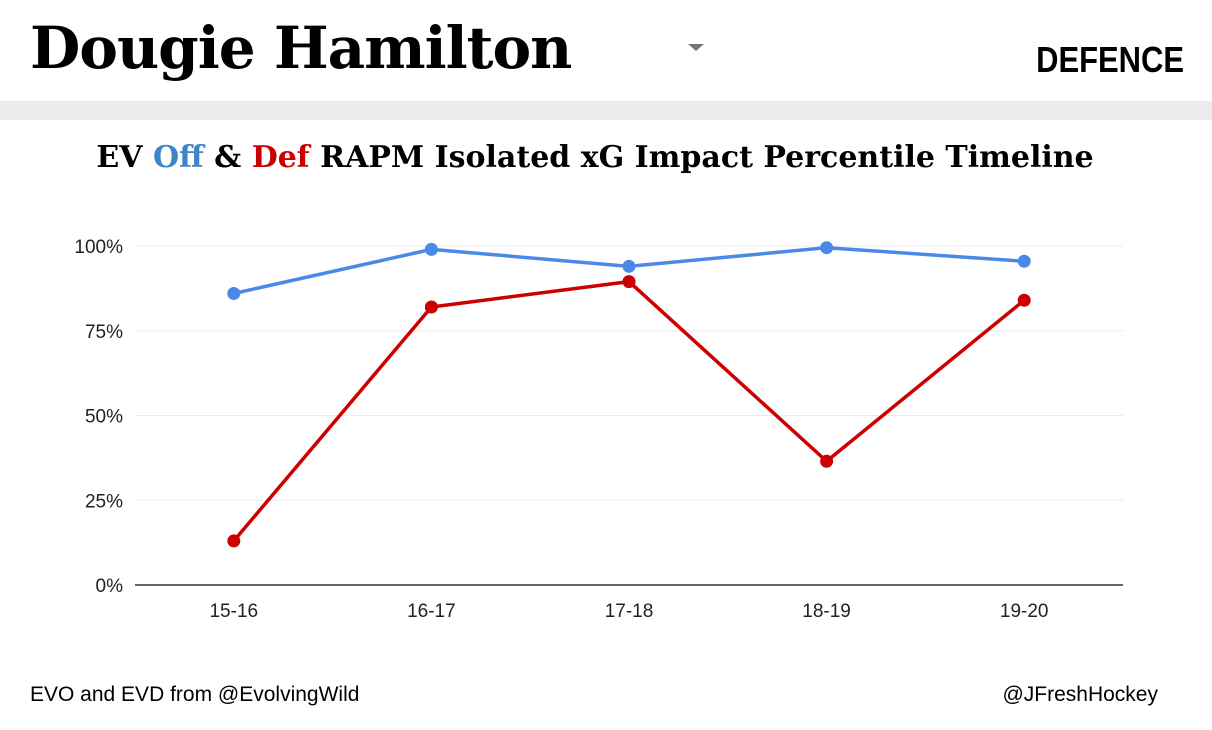  Describe the element at coordinates (826, 611) in the screenshot. I see `x-tick-label: 18-19` at that location.